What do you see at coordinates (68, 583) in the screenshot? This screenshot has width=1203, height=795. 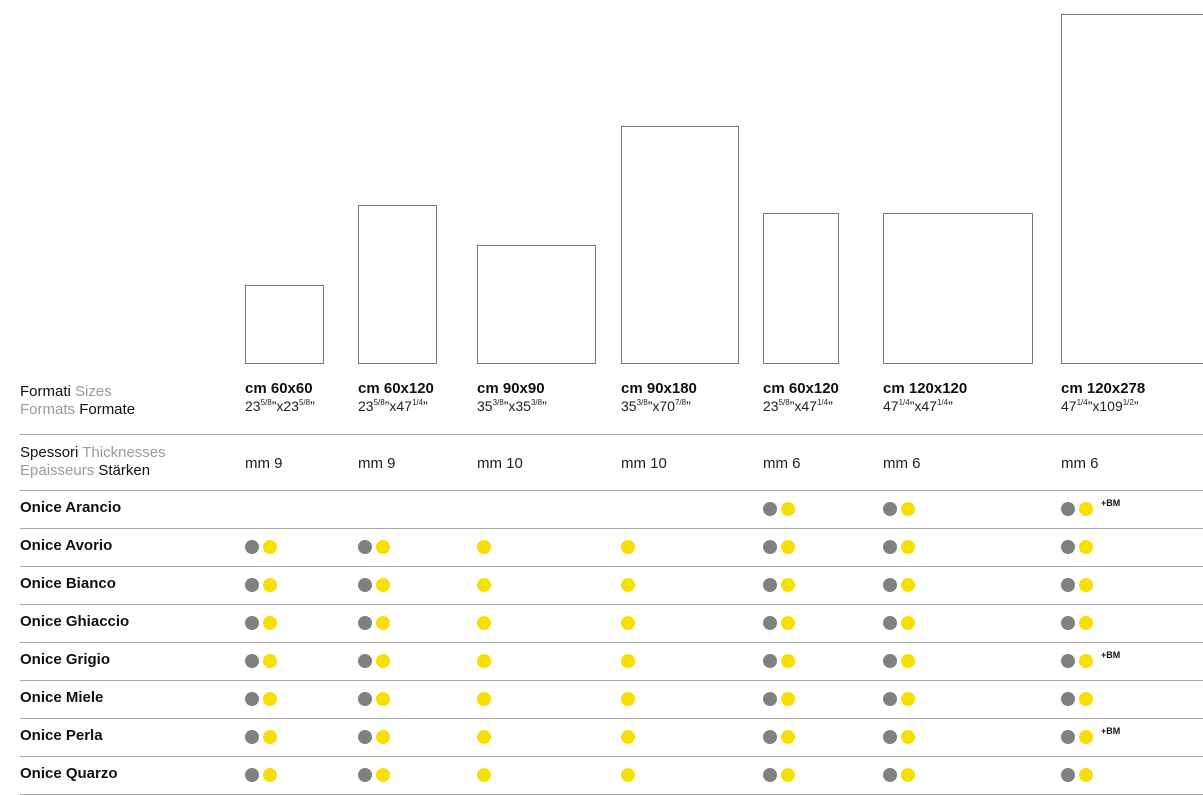 I see `product-name: Onice Bianco` at bounding box center [68, 583].